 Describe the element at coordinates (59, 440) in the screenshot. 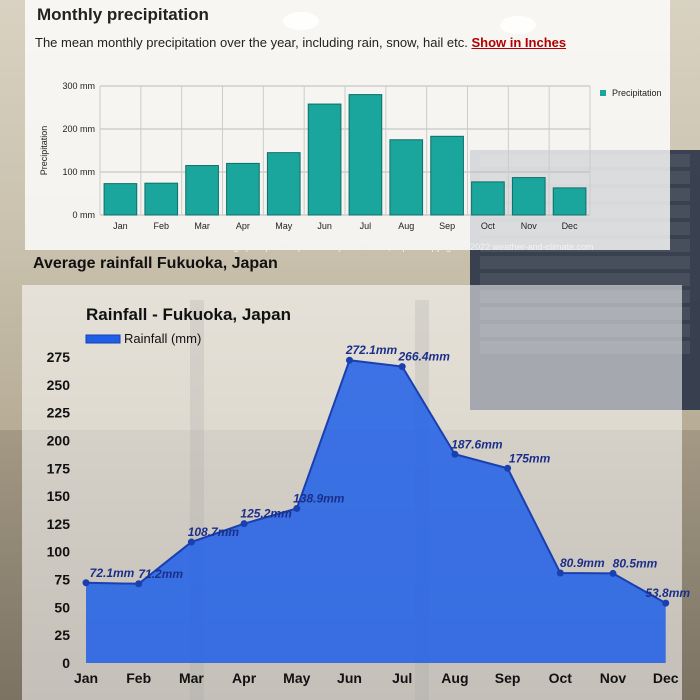

I see `y-tick-label: 200` at that location.